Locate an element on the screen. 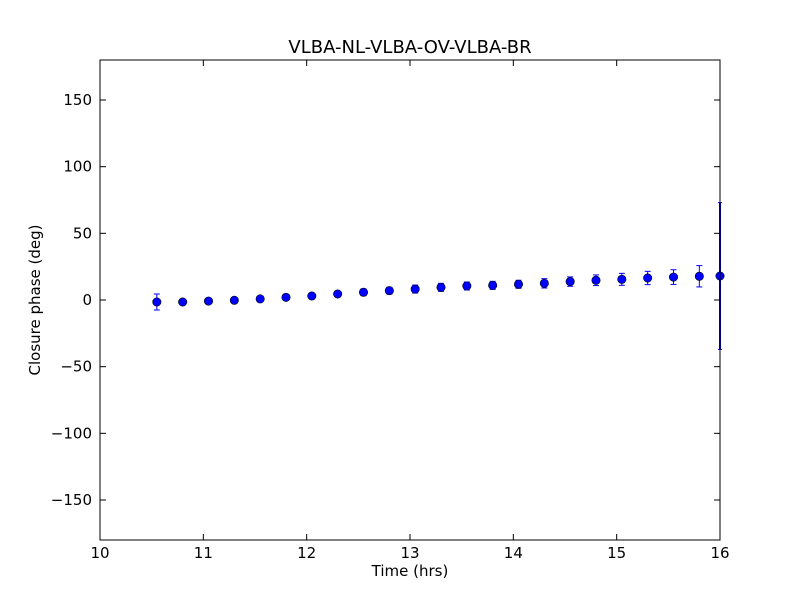  x-tick-label: 13 is located at coordinates (409, 553).